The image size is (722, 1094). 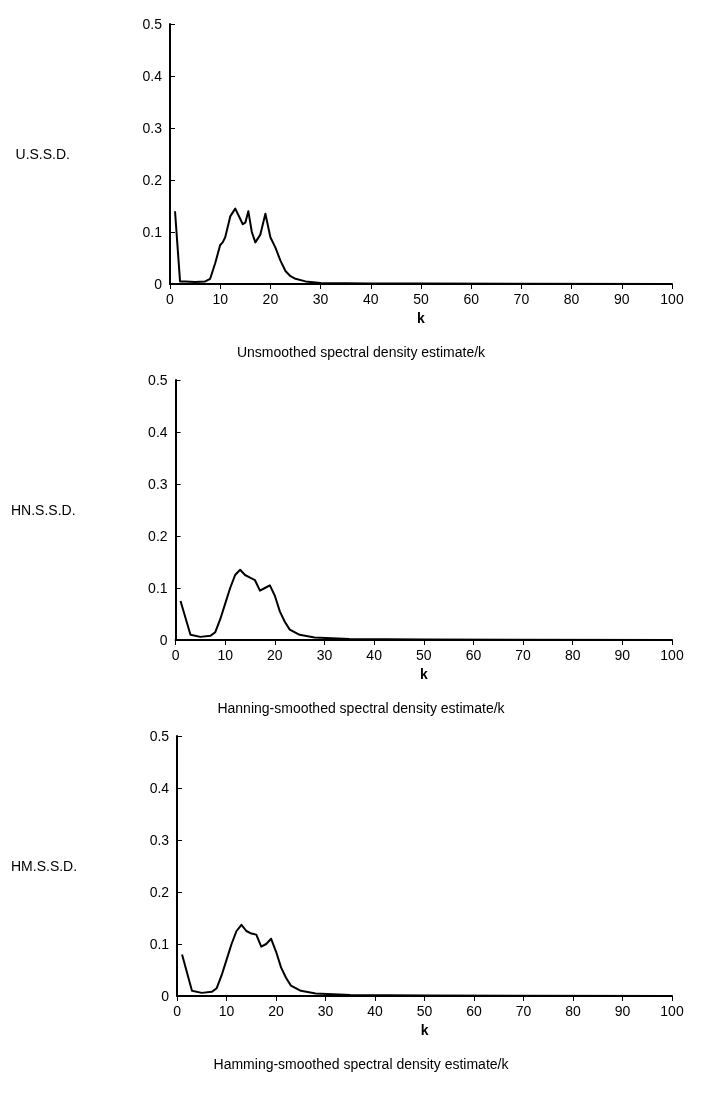 I want to click on y-axis-title: U.S.S.D., so click(x=42, y=154).